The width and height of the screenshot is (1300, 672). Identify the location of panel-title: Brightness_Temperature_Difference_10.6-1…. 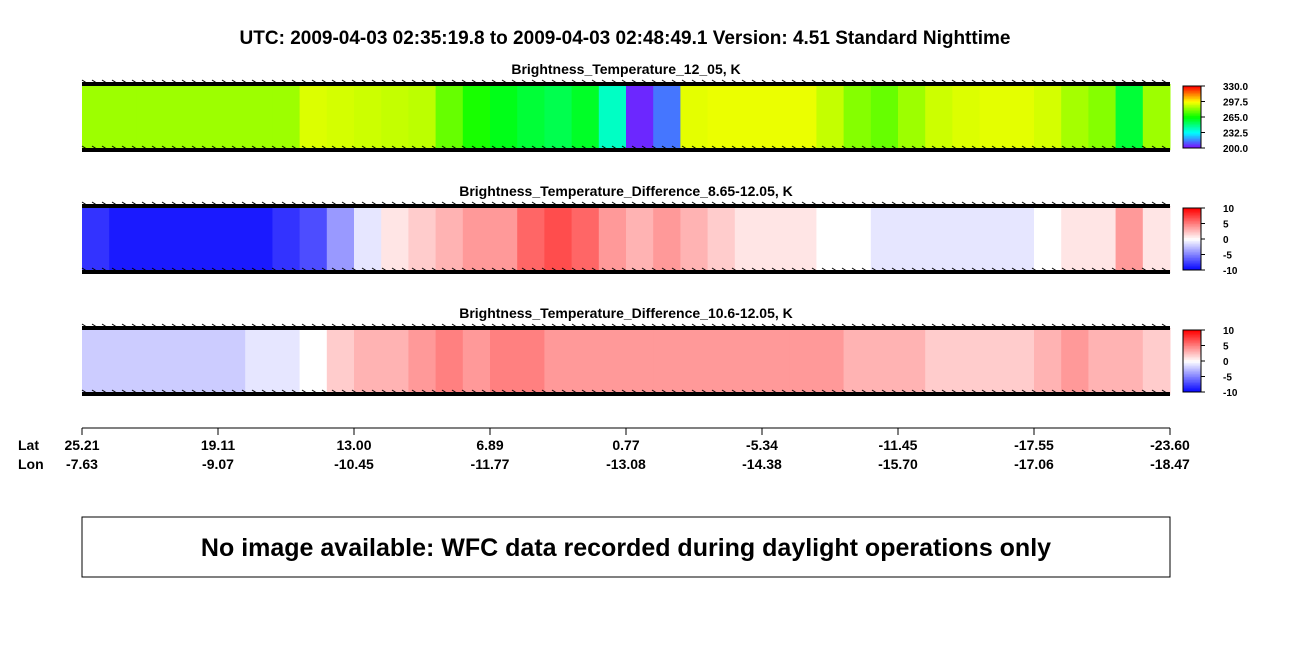
(626, 313).